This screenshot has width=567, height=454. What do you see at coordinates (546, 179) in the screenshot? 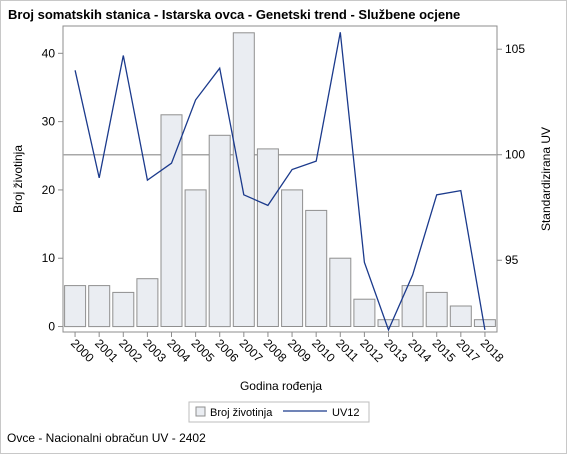
I see `y2-axis-label: Standardizirana UV` at bounding box center [546, 179].